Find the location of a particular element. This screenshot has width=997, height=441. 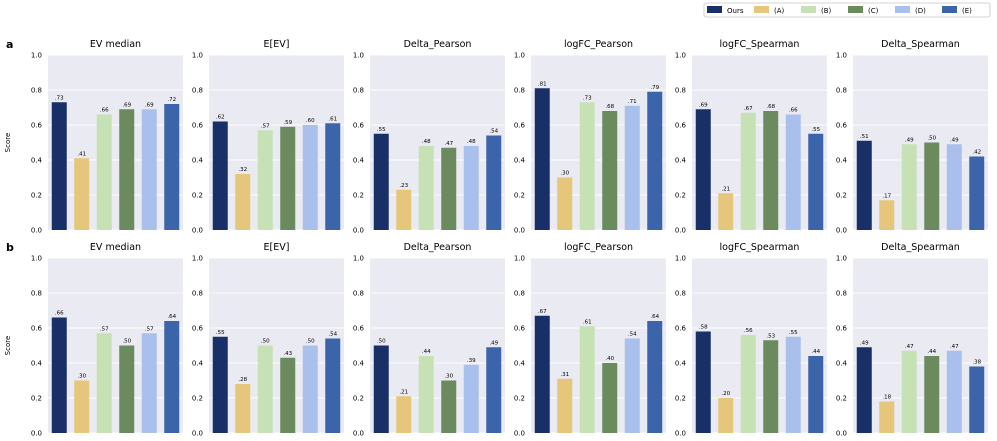

bar-value-label: .47 is located at coordinates (909, 347).